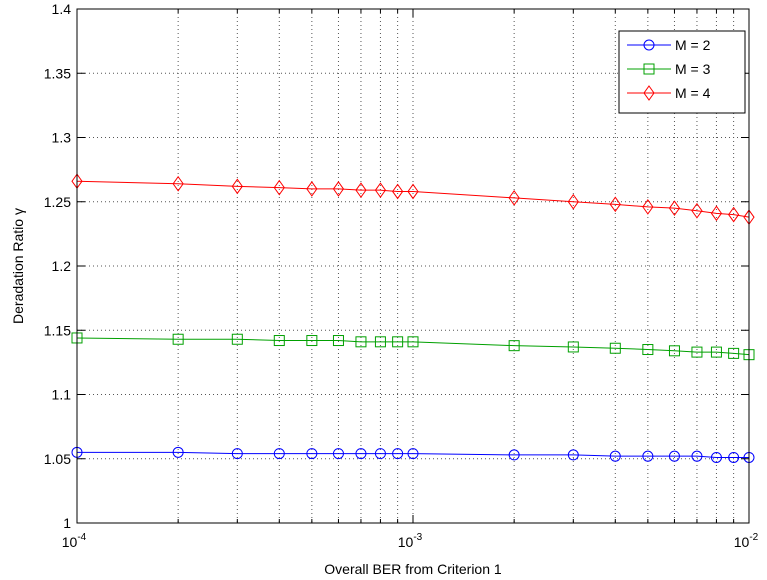  I want to click on y-tick-label: 1, so click(67, 523).